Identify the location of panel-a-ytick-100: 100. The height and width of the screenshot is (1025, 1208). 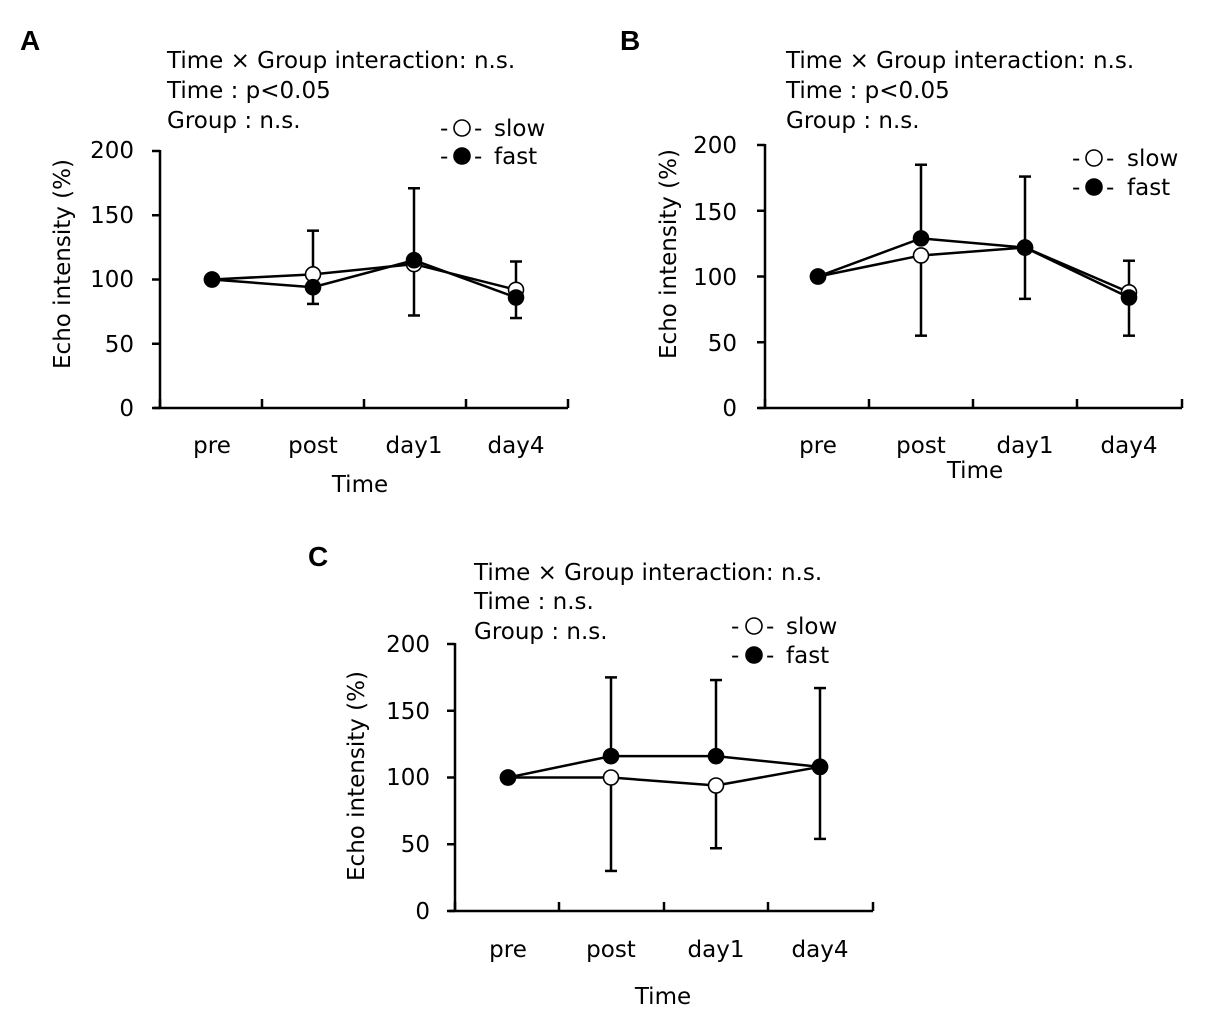
(112, 280).